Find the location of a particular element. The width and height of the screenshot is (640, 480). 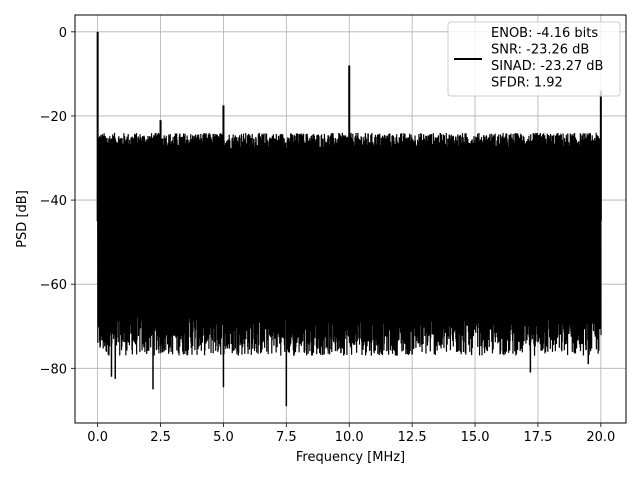

y-axis-label: PSD [dB] is located at coordinates (22, 219).